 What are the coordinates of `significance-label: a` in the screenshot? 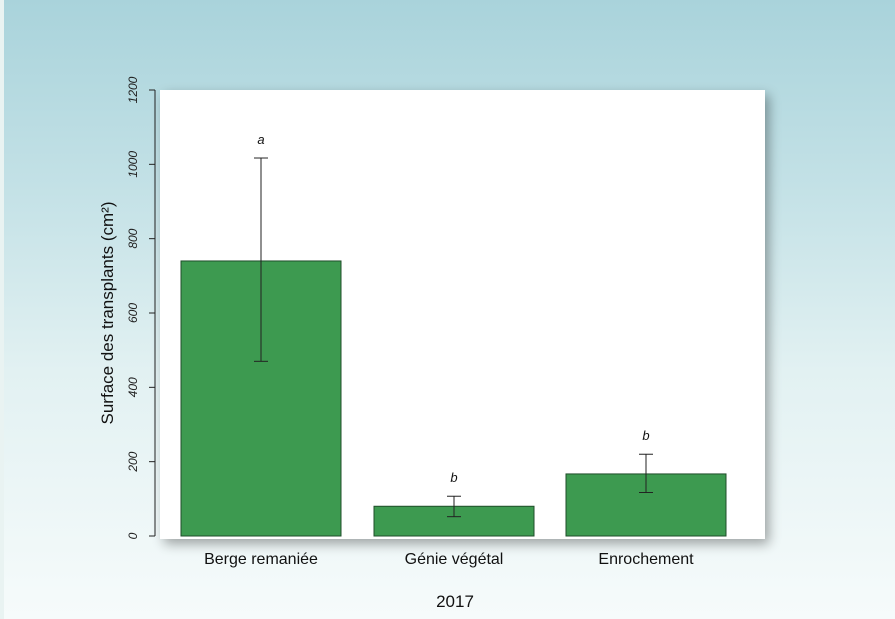 It's located at (260, 139).